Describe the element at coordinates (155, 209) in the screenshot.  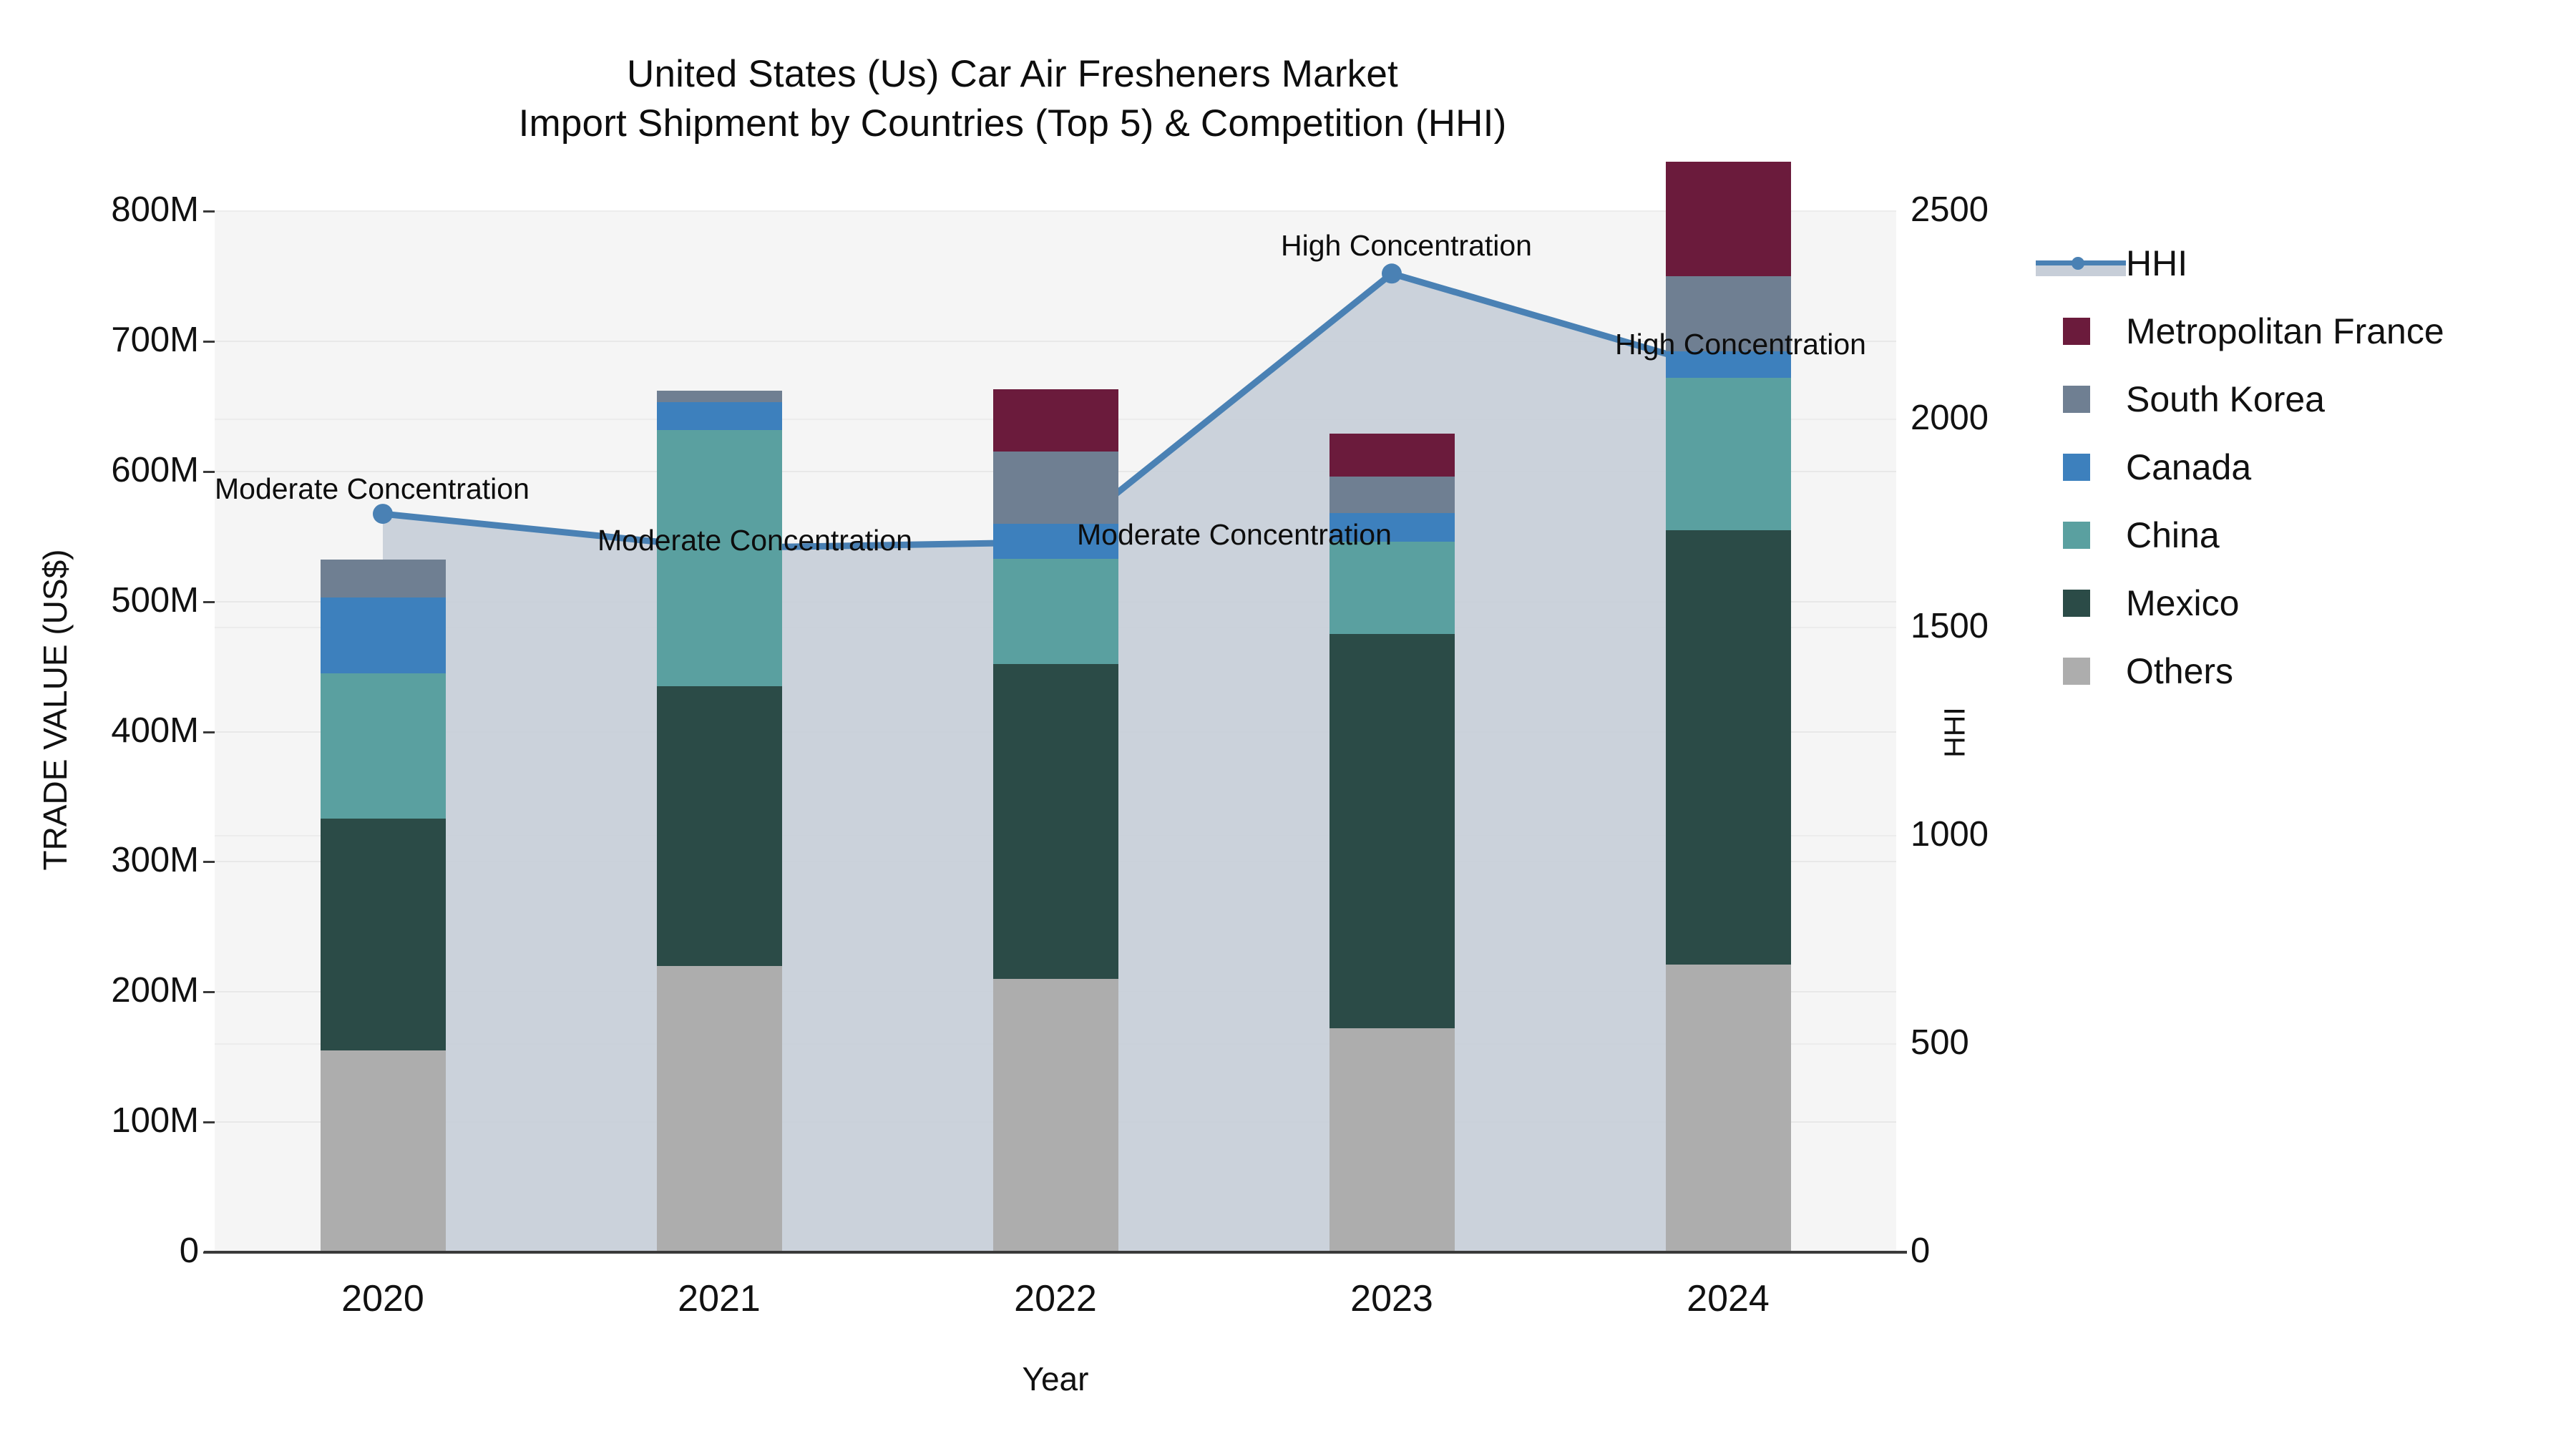
I see `y-tick-left-800M: 800M` at that location.